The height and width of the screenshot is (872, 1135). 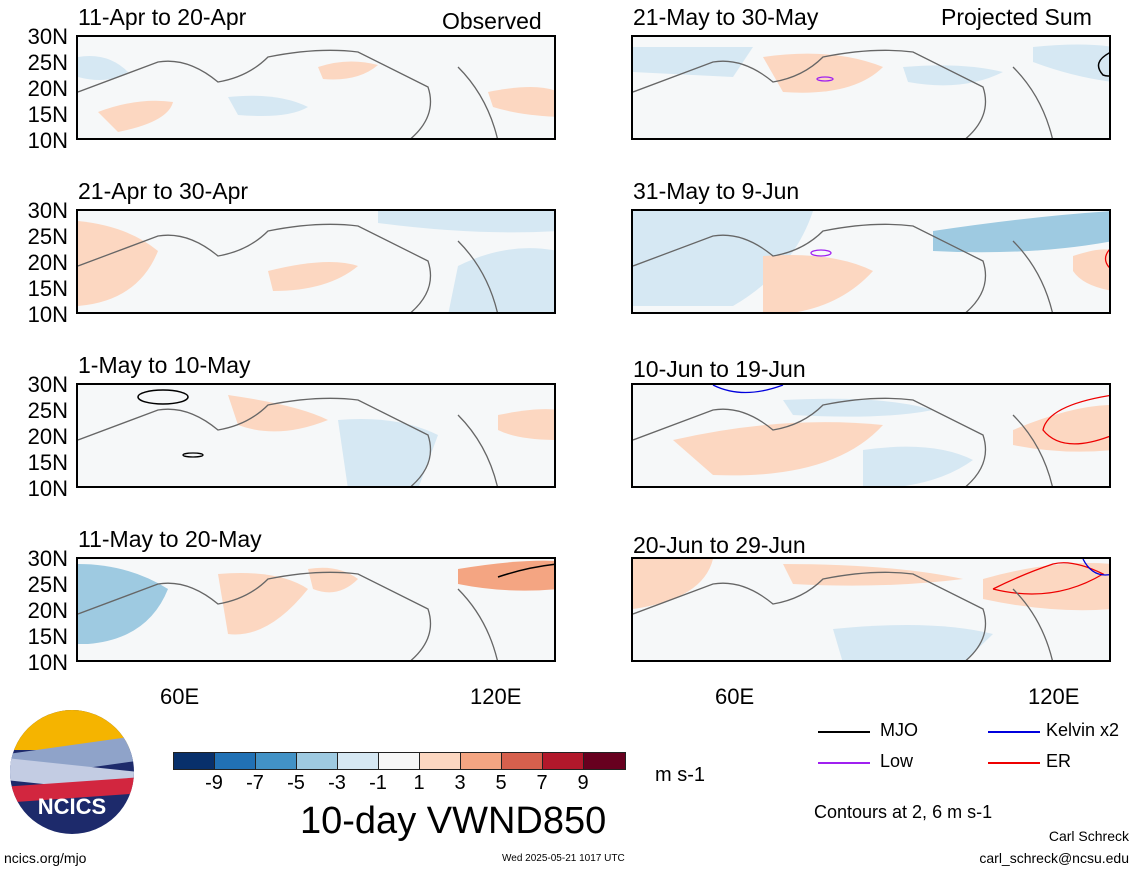 What do you see at coordinates (162, 17) in the screenshot?
I see `panel-title-1: 11-Apr to 20-Apr` at bounding box center [162, 17].